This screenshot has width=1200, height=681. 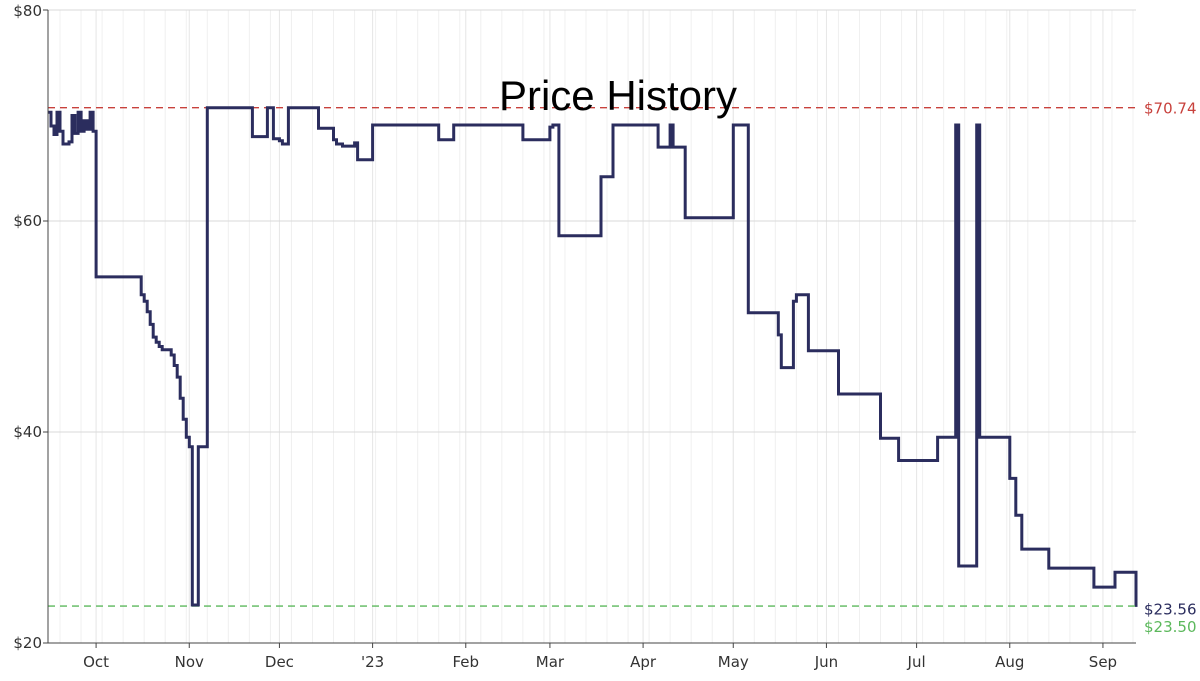 I want to click on y-tick-label: $20, so click(x=27, y=643).